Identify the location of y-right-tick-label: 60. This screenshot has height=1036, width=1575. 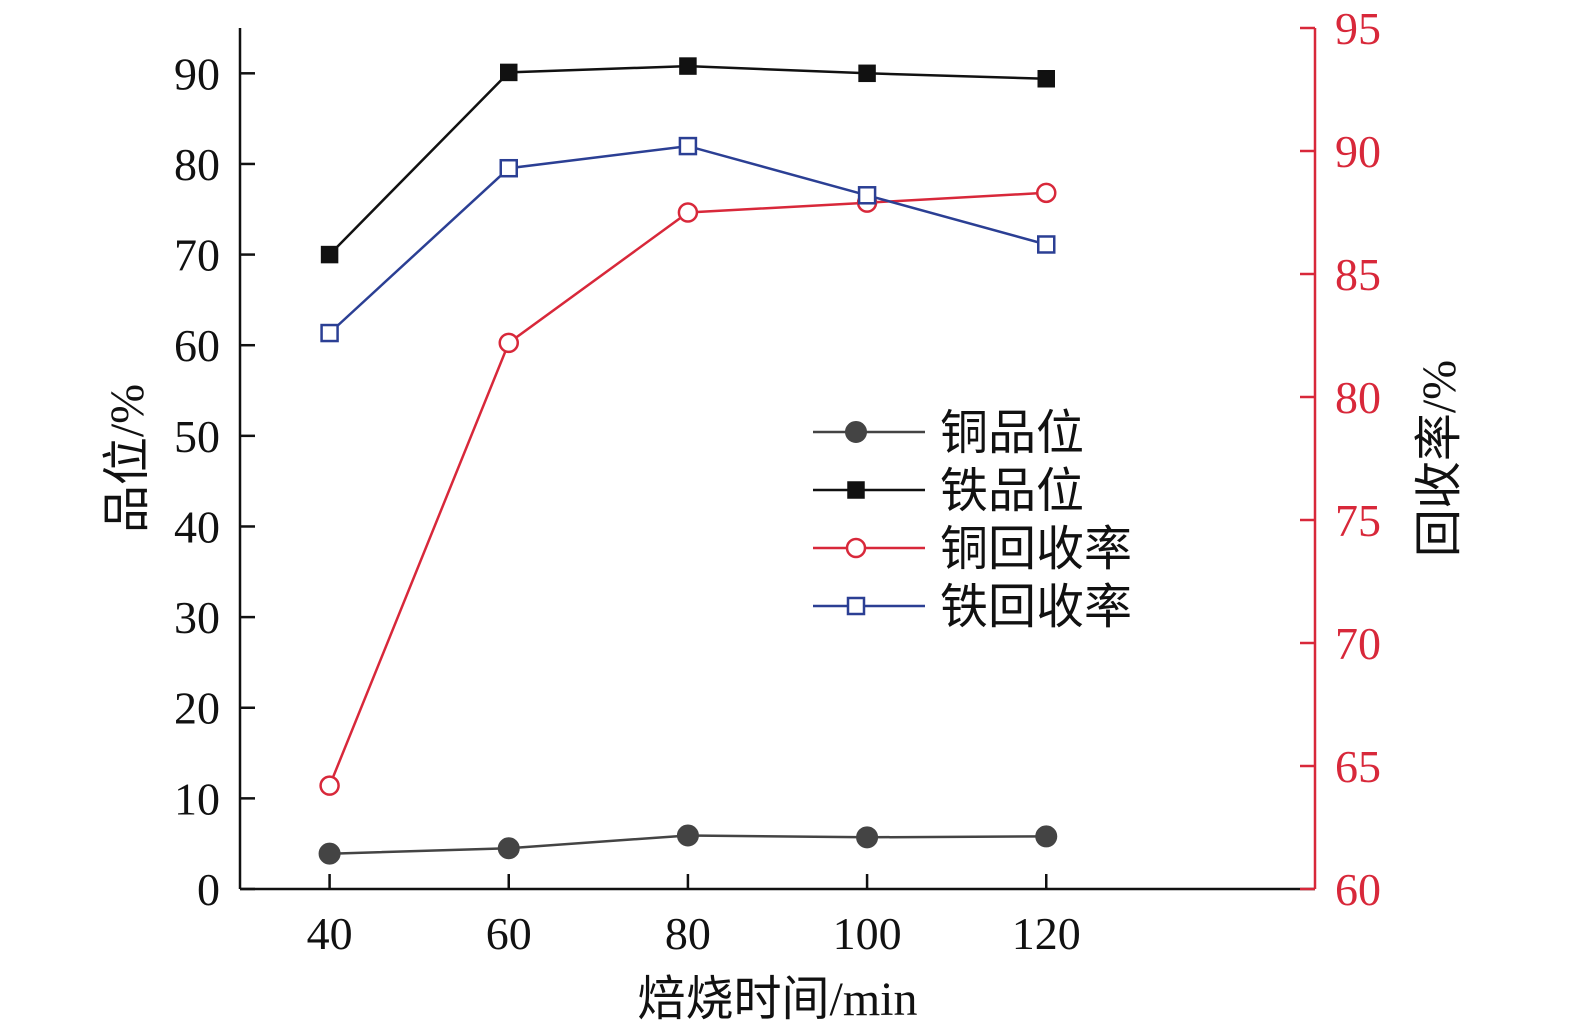
(1358, 889).